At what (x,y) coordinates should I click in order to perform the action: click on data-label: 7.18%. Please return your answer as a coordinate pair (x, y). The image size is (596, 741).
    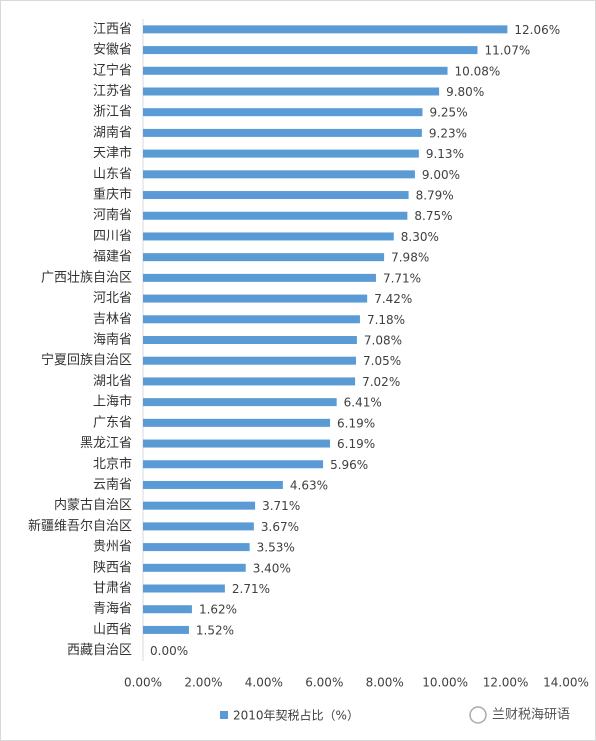
    Looking at the image, I should click on (386, 320).